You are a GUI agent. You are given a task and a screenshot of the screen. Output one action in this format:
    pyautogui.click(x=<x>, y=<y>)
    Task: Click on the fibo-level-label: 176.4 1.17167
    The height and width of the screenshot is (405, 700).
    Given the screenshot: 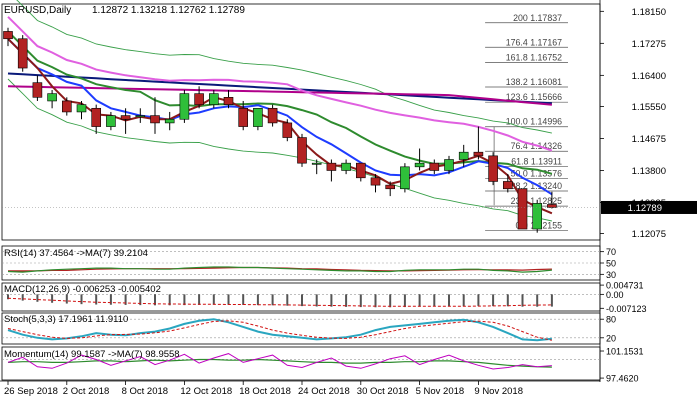 What is the action you would take?
    pyautogui.click(x=534, y=42)
    